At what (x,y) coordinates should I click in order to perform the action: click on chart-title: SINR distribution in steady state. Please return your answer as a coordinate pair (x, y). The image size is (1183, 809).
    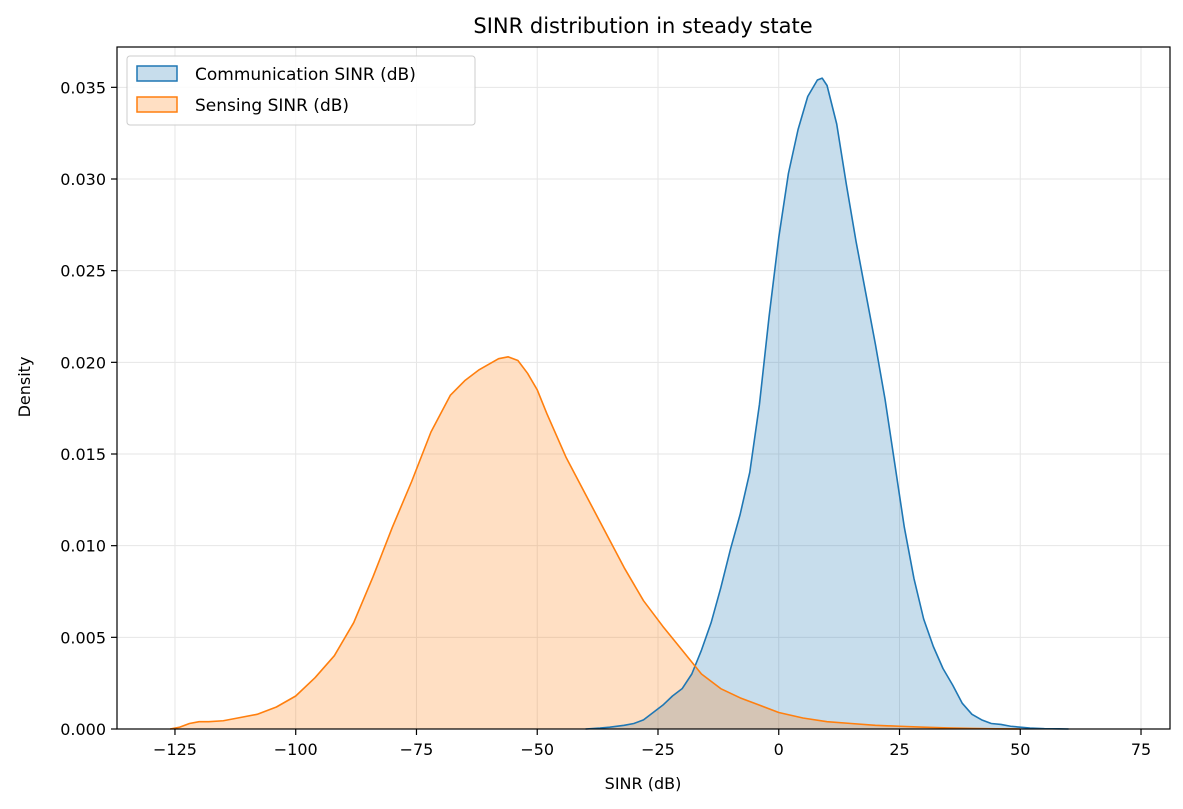
    Looking at the image, I should click on (642, 26).